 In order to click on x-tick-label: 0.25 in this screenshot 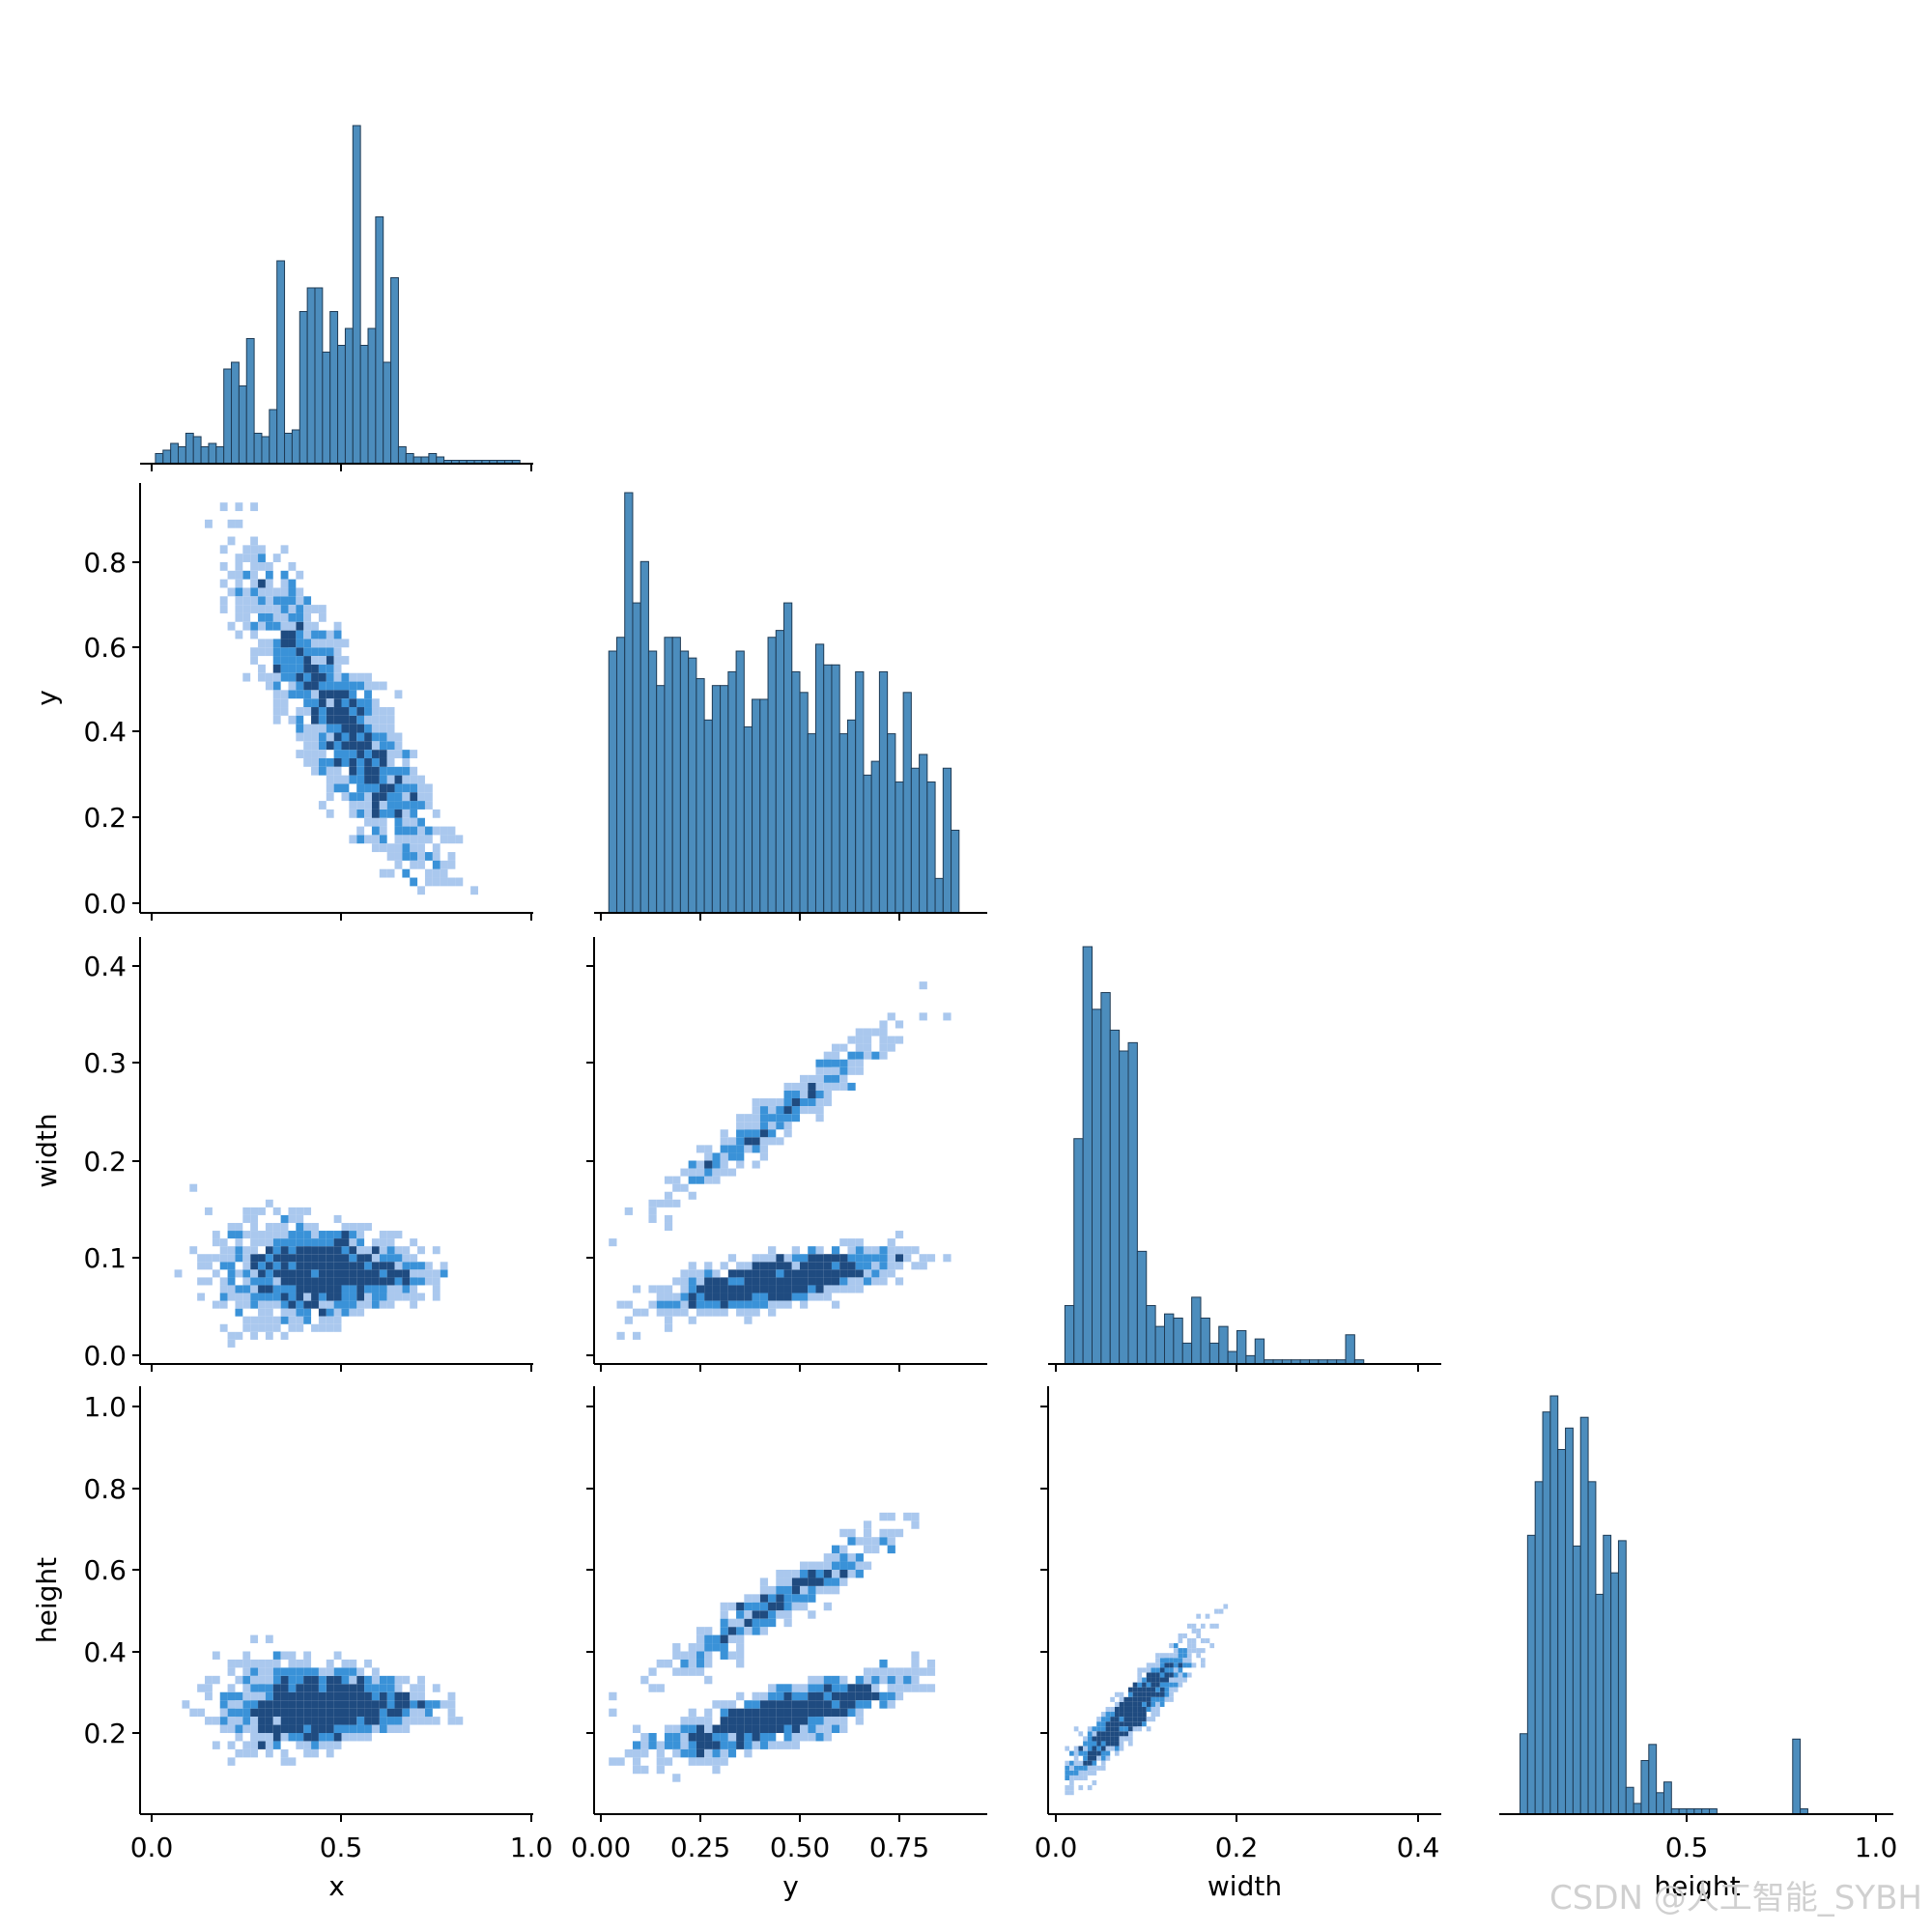, I will do `click(700, 1847)`.